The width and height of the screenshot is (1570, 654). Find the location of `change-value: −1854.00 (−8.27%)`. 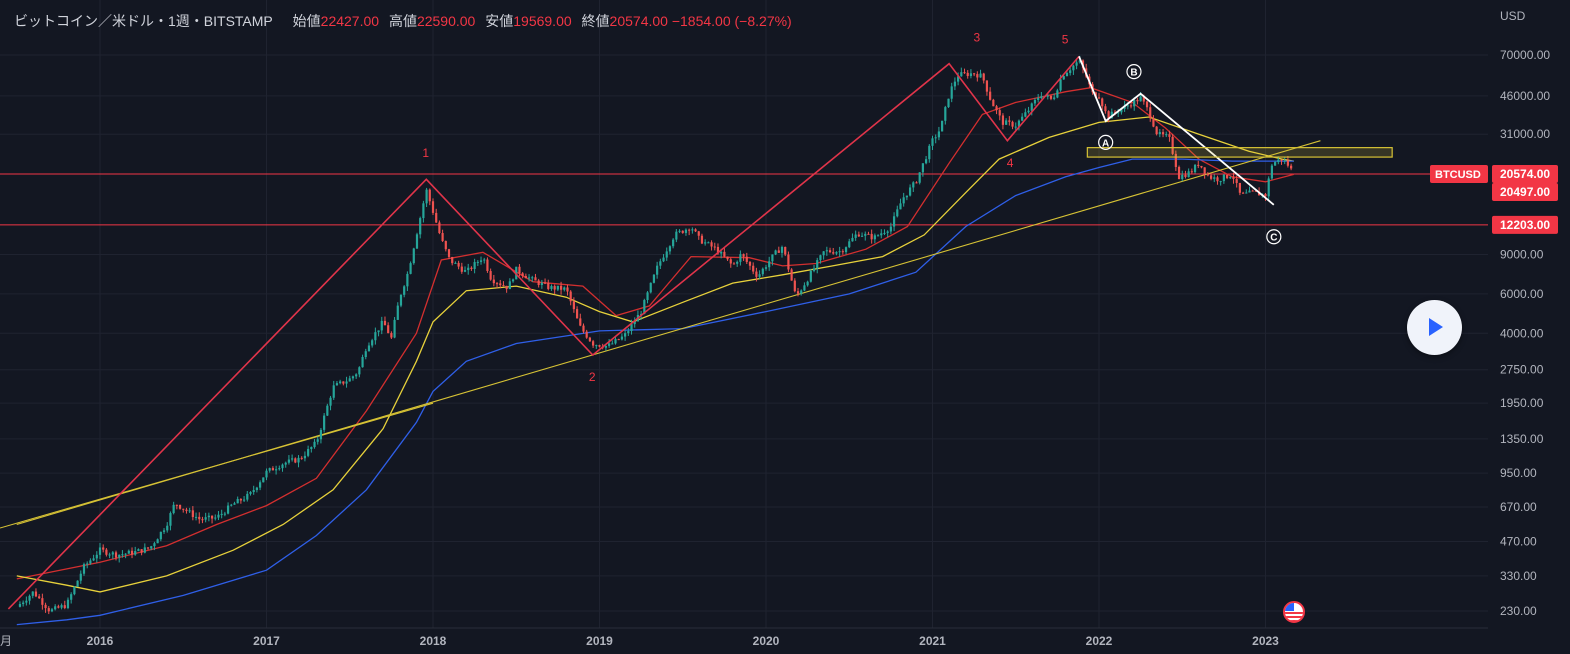

change-value: −1854.00 (−8.27%) is located at coordinates (731, 21).